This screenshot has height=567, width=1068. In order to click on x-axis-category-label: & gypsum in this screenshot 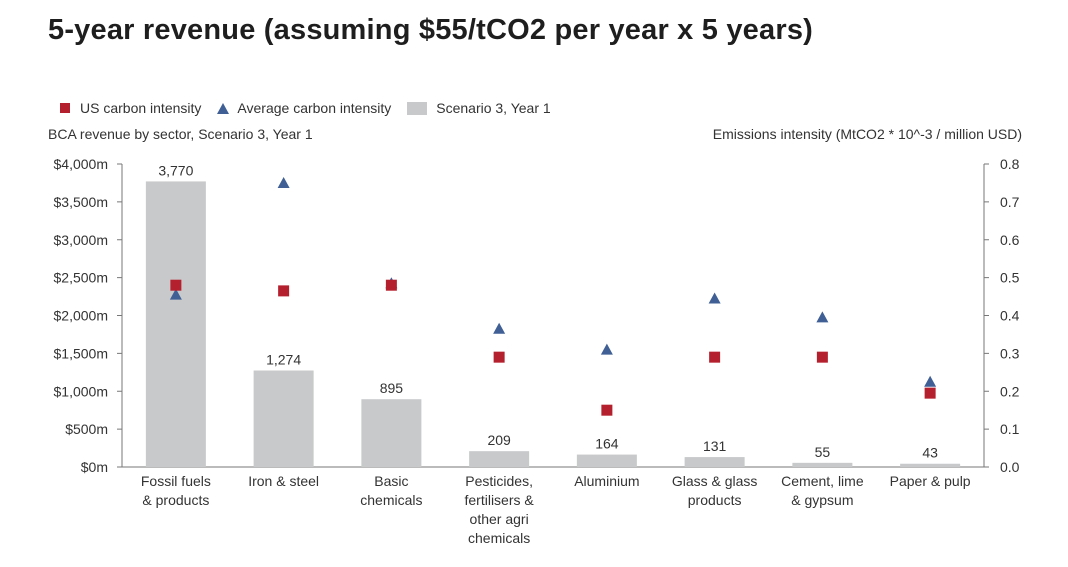, I will do `click(822, 500)`.